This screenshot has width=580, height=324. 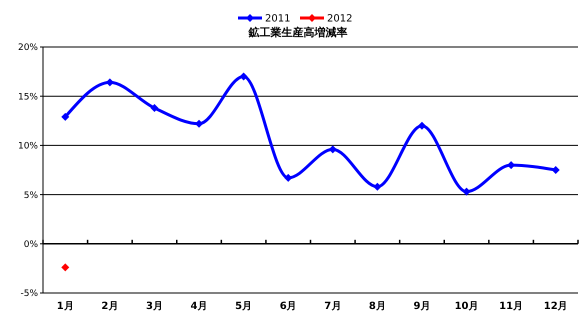 What do you see at coordinates (28, 97) in the screenshot?
I see `y-tick-label: 15%` at bounding box center [28, 97].